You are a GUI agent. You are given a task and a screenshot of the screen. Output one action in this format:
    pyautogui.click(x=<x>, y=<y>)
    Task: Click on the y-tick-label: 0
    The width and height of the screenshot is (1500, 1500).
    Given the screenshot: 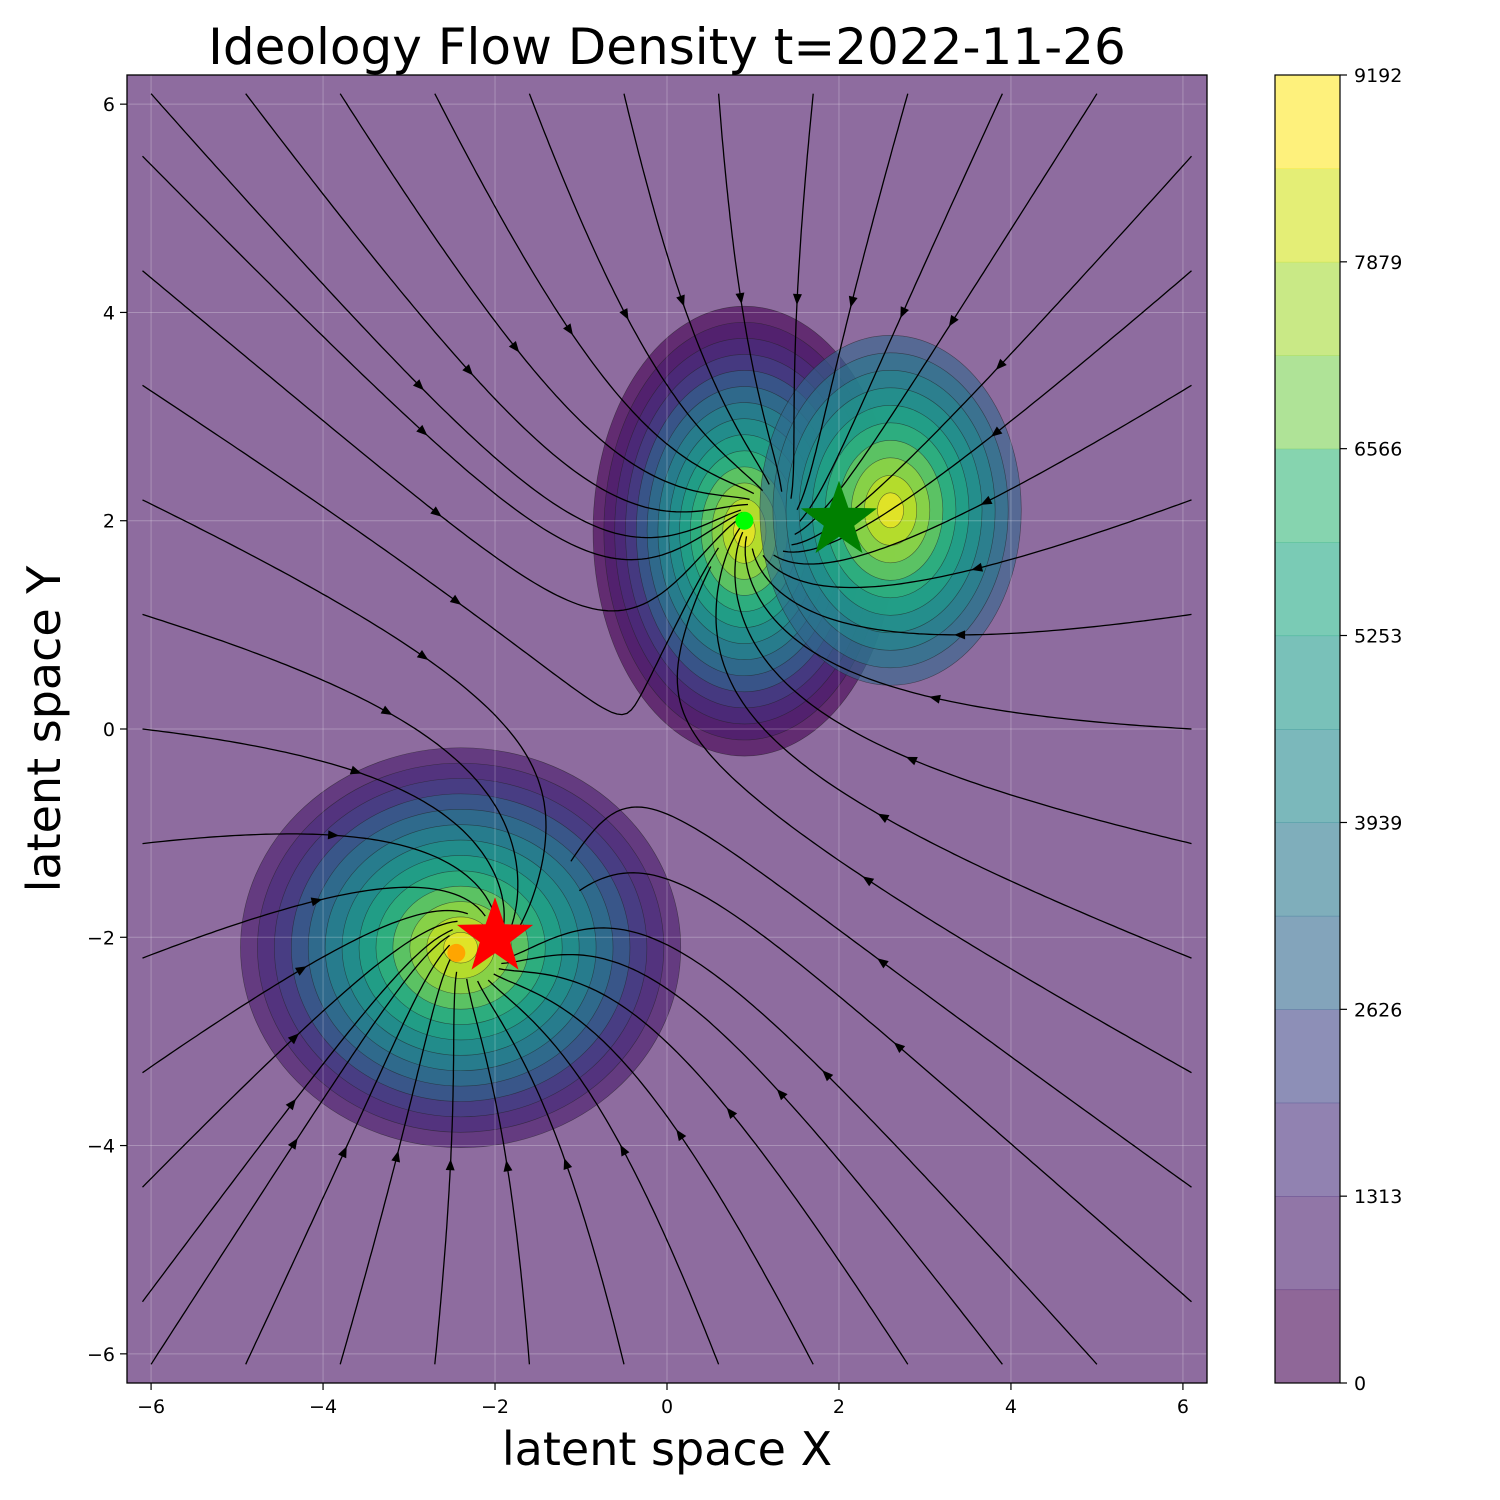 What is the action you would take?
    pyautogui.click(x=109, y=730)
    